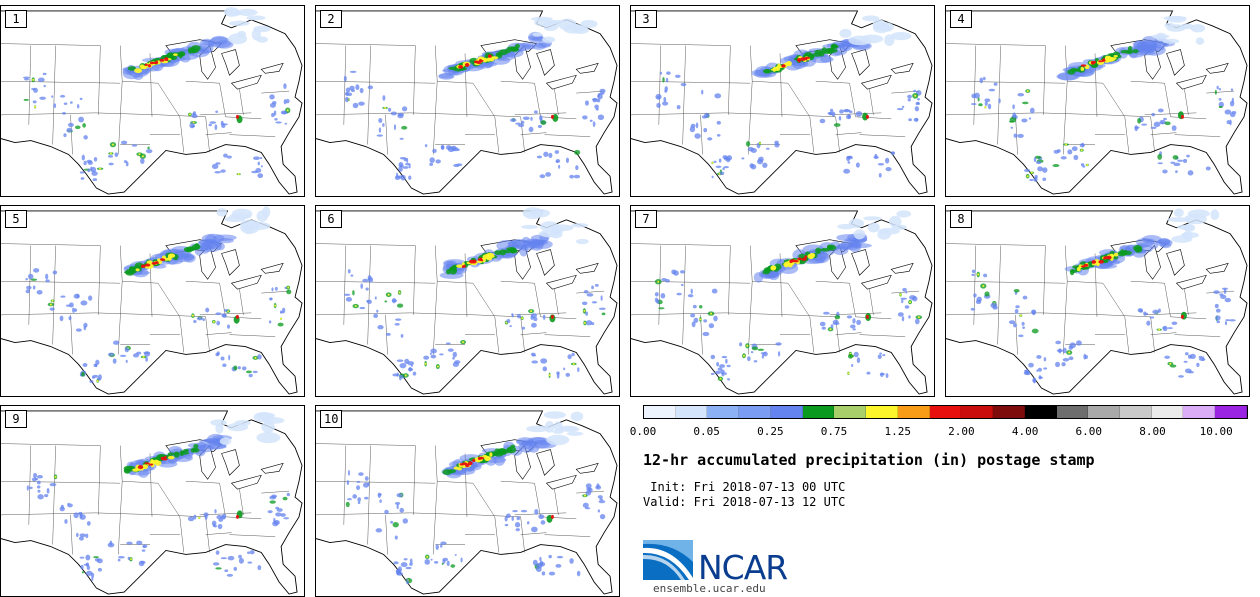 The height and width of the screenshot is (597, 1260). Describe the element at coordinates (755, 412) in the screenshot. I see `colorbar-swatch` at that location.